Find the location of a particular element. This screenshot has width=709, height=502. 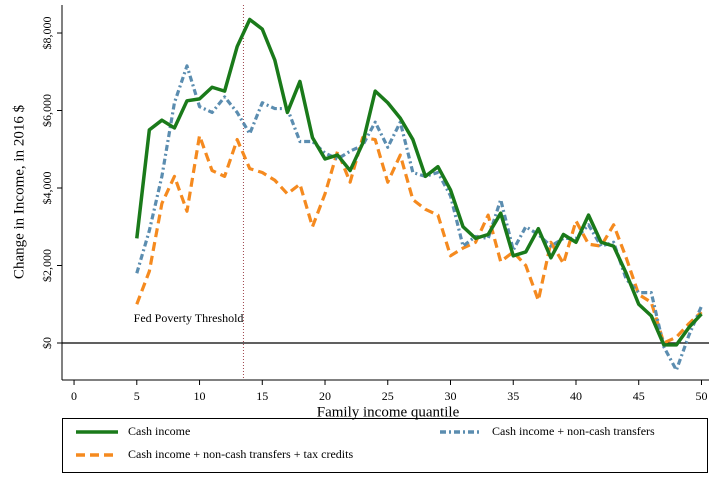

y-tick-label: $0 is located at coordinates (47, 343).